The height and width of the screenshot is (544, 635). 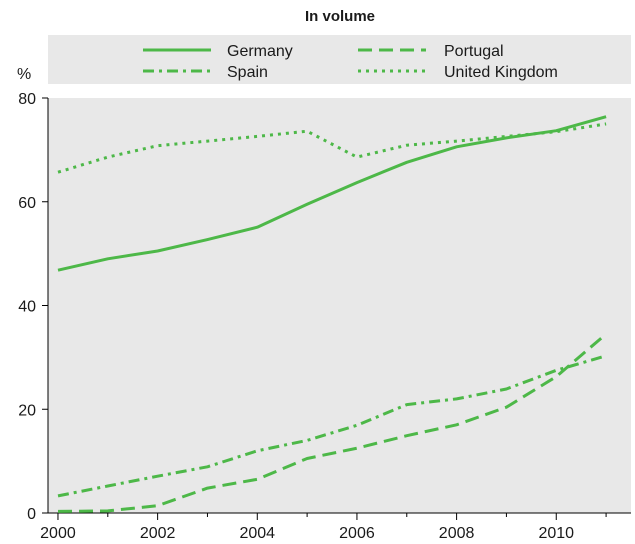 What do you see at coordinates (31, 514) in the screenshot?
I see `y-tick-label: 0` at bounding box center [31, 514].